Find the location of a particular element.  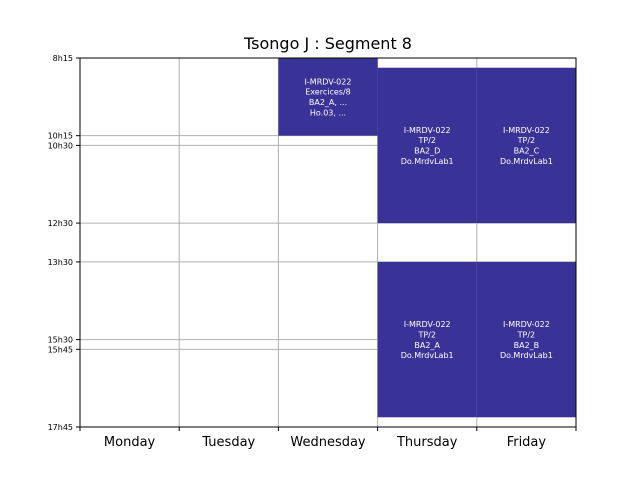

chart-title: Tsongo J : Segment 8 is located at coordinates (327, 43).